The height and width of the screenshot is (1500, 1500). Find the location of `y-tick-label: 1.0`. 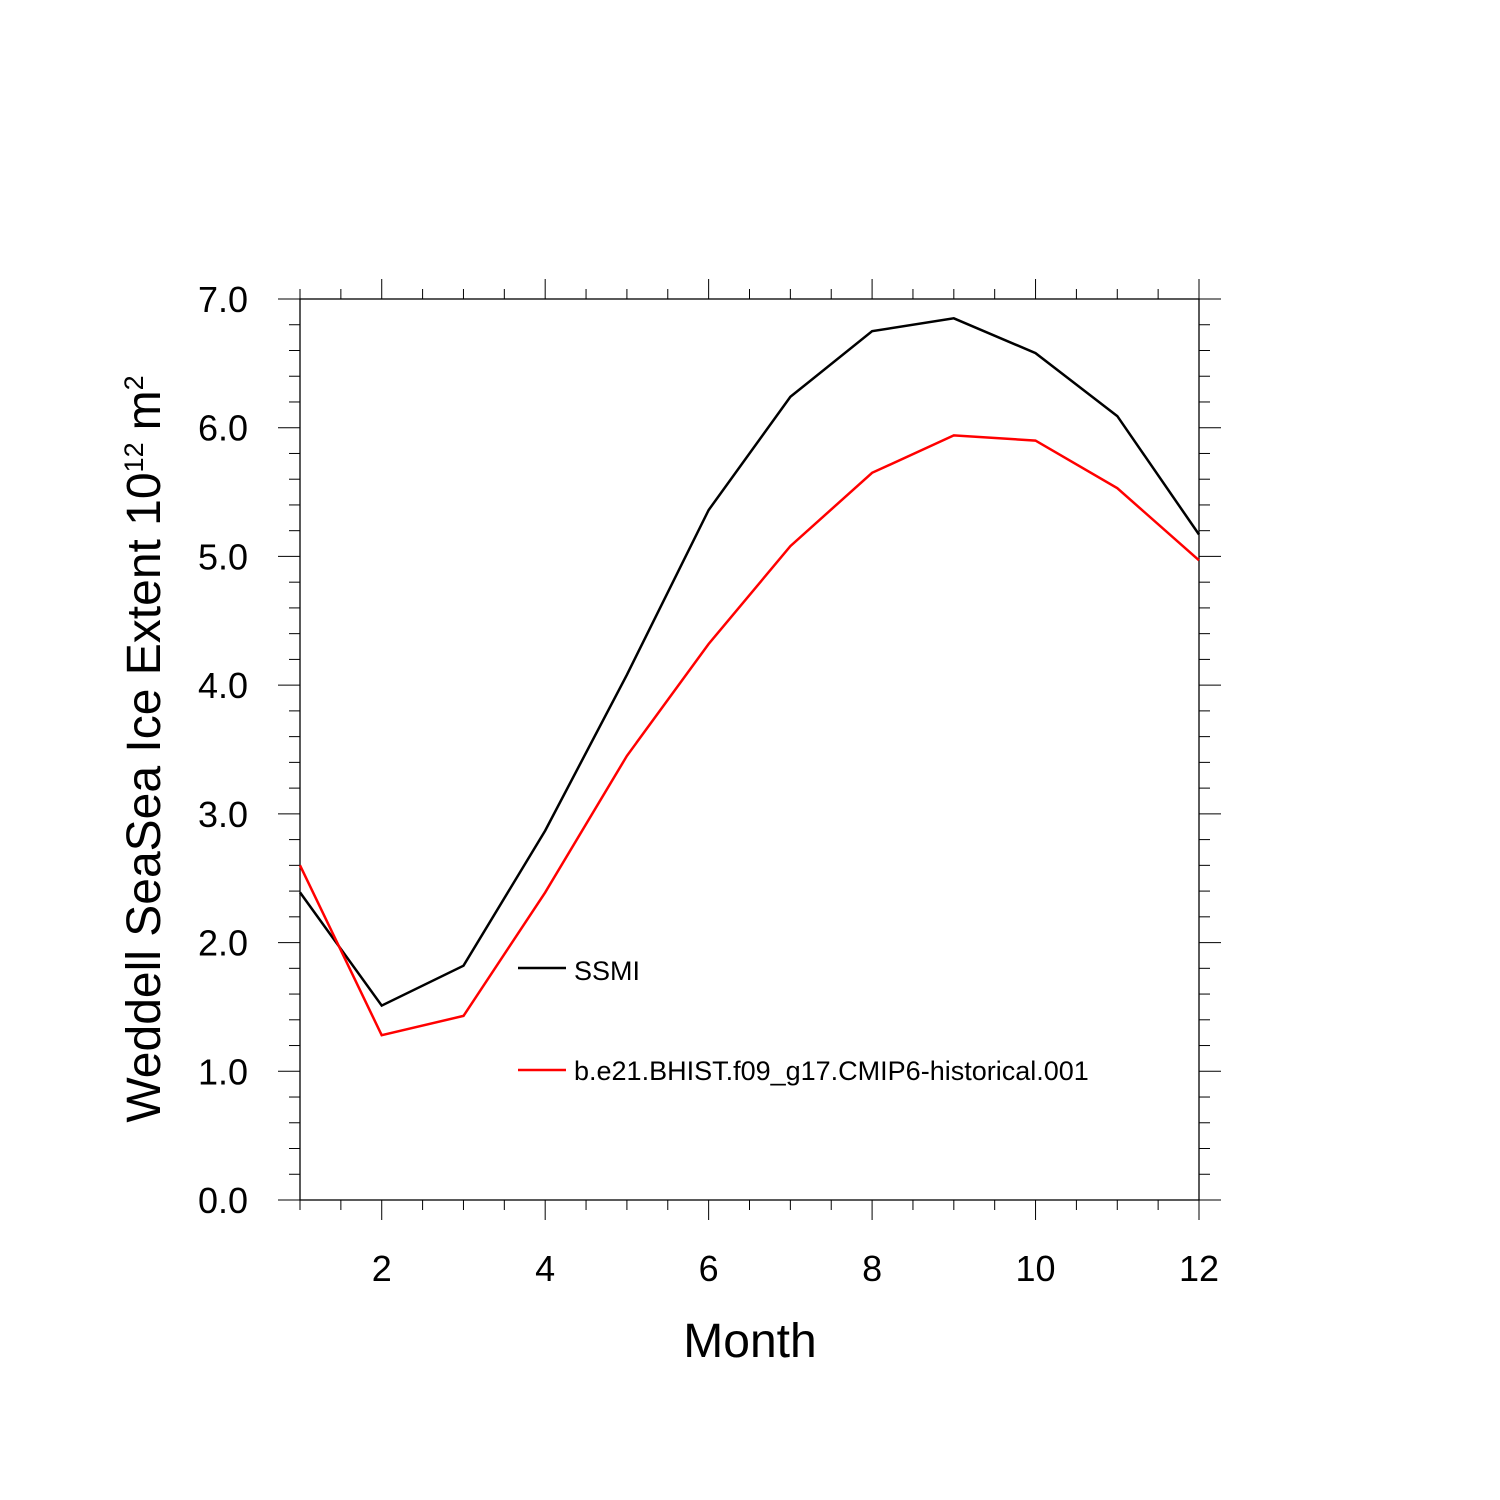

y-tick-label: 1.0 is located at coordinates (223, 1071).